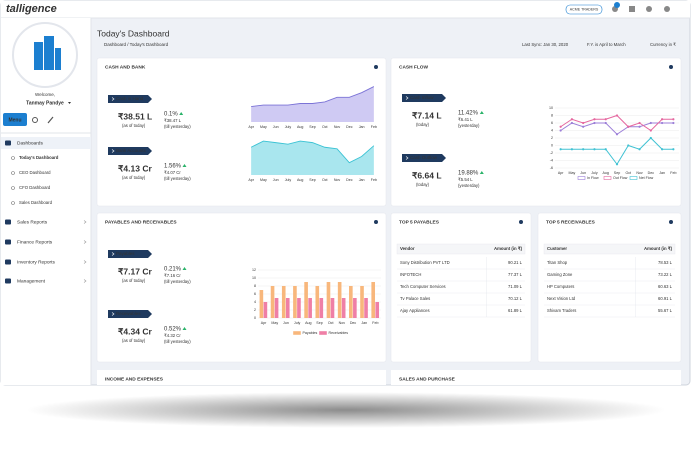 The height and width of the screenshot is (450, 692). What do you see at coordinates (339, 333) in the screenshot?
I see `legend-label: Receivables` at bounding box center [339, 333].